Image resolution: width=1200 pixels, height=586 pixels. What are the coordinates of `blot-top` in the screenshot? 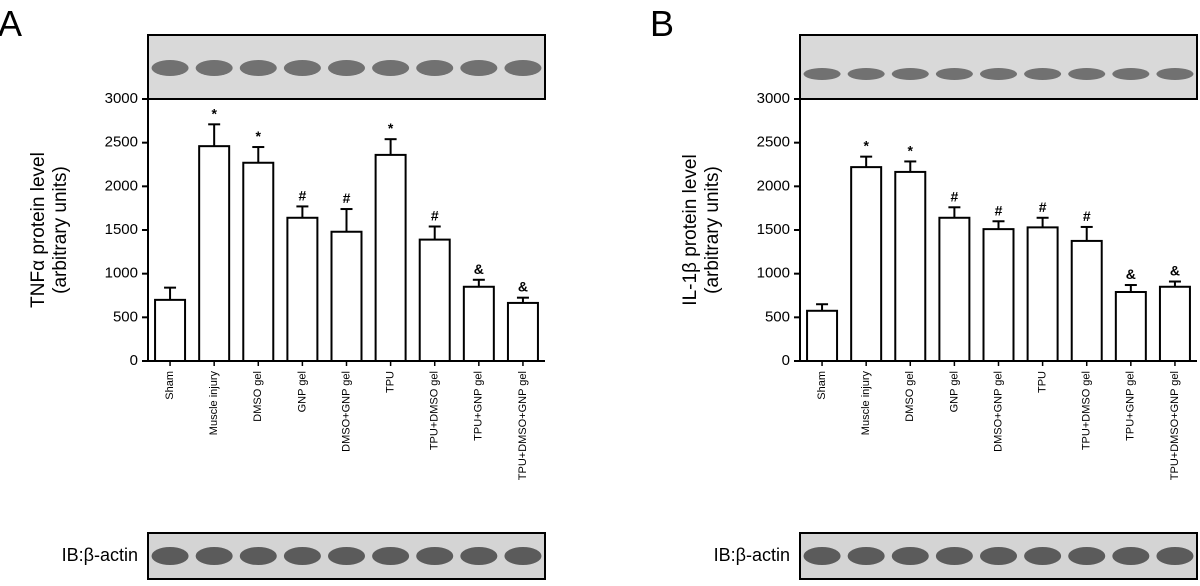 It's located at (998, 67).